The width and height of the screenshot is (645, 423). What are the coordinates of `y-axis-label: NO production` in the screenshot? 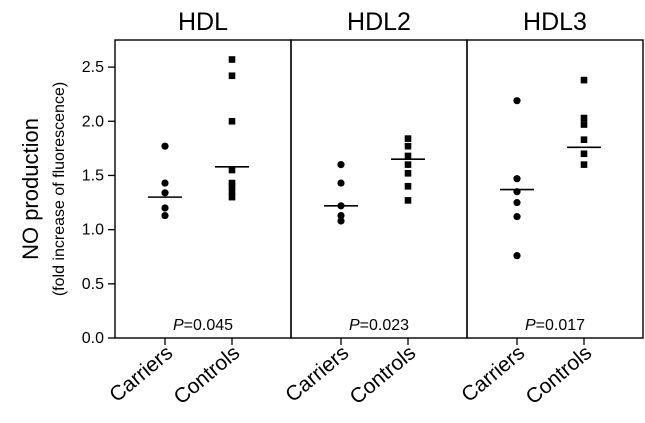 It's located at (30, 189).